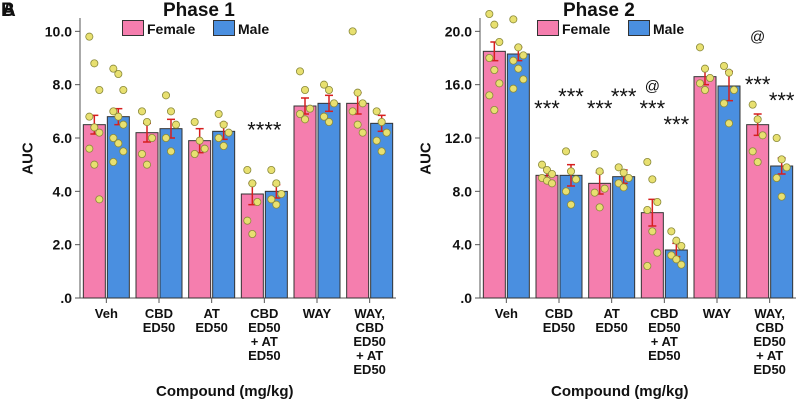 The image size is (800, 406). What do you see at coordinates (199, 10) in the screenshot?
I see `panel-a-title: Phase 1` at bounding box center [199, 10].